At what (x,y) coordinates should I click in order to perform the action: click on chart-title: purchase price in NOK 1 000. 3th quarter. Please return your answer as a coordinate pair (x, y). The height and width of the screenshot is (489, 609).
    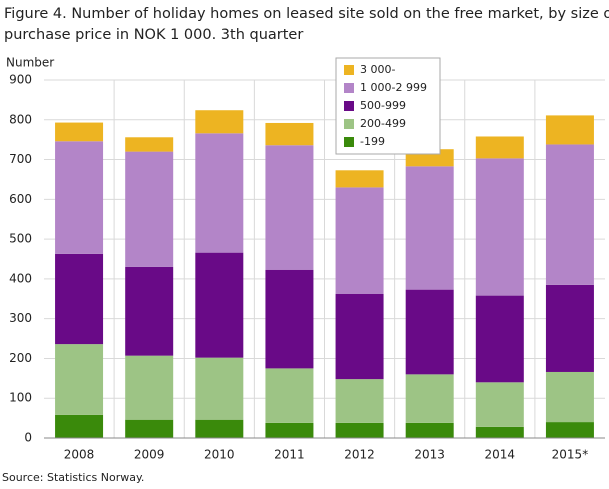
    Looking at the image, I should click on (153, 35).